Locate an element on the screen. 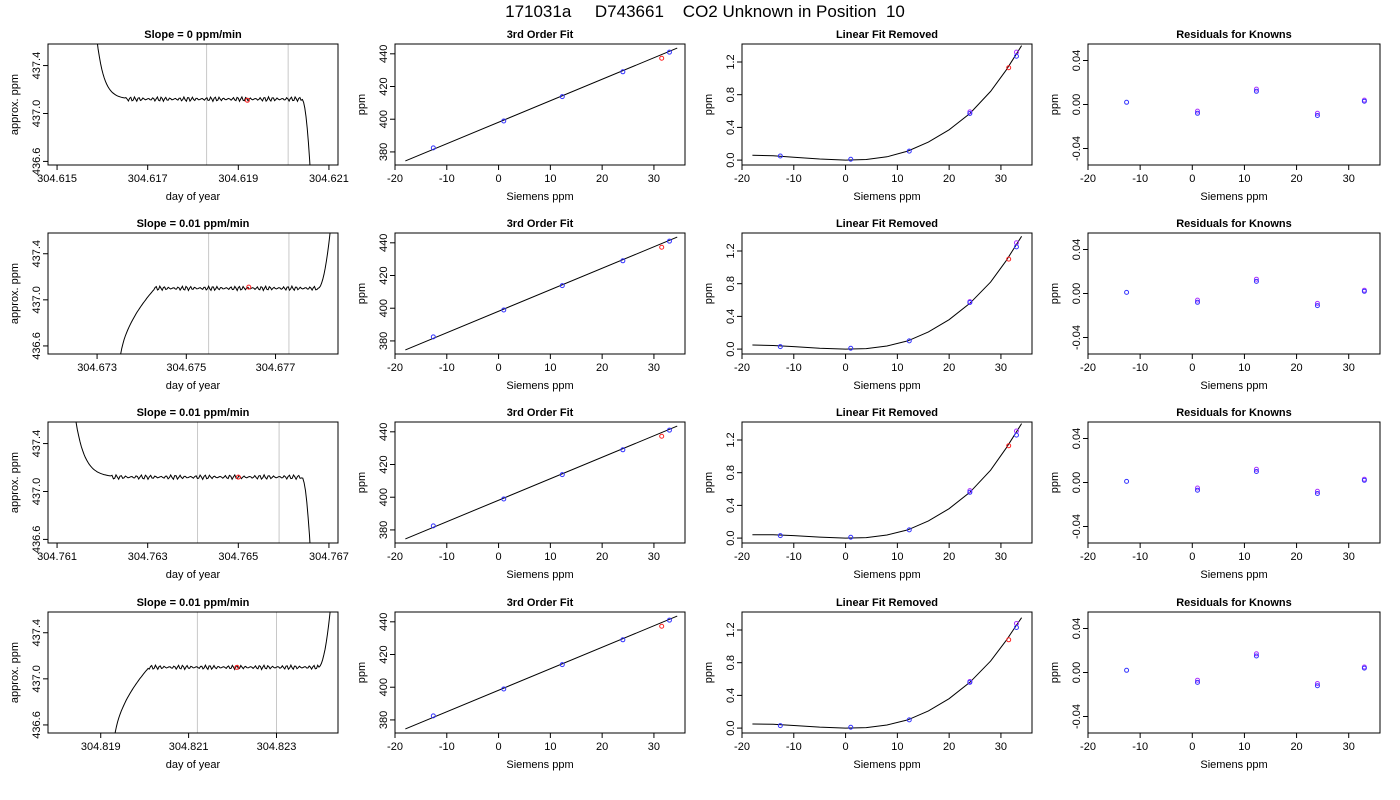 The width and height of the screenshot is (1400, 800). y-tick-label: 420 is located at coordinates (384, 464).